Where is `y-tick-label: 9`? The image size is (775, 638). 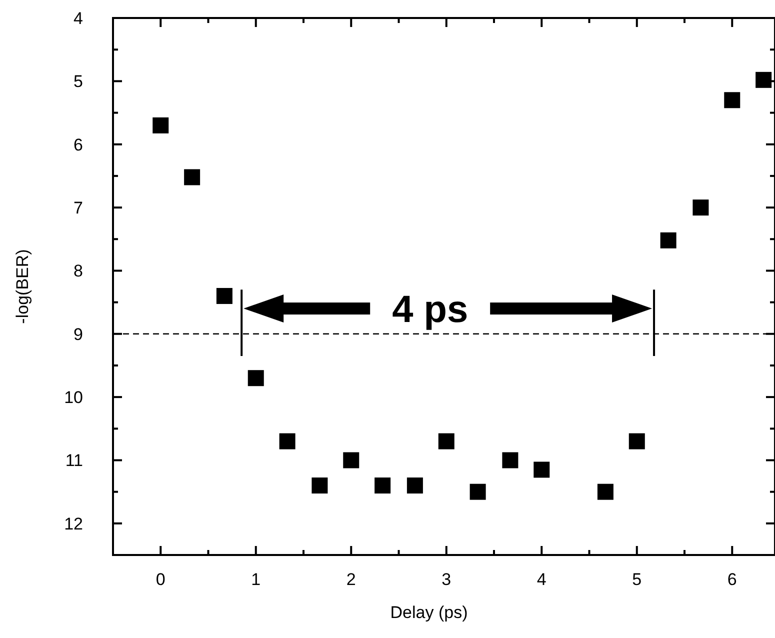
y-tick-label: 9 is located at coordinates (78, 334).